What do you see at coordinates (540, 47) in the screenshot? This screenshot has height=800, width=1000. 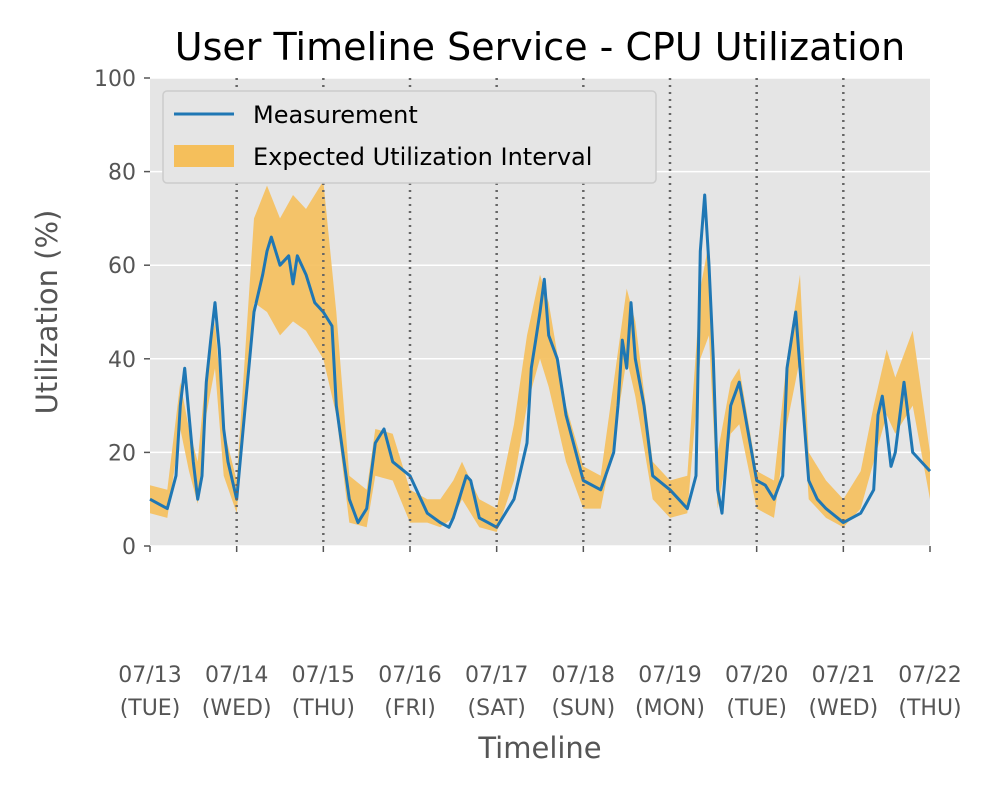 I see `chart-title: User Timeline Service - CPU Utilization` at bounding box center [540, 47].